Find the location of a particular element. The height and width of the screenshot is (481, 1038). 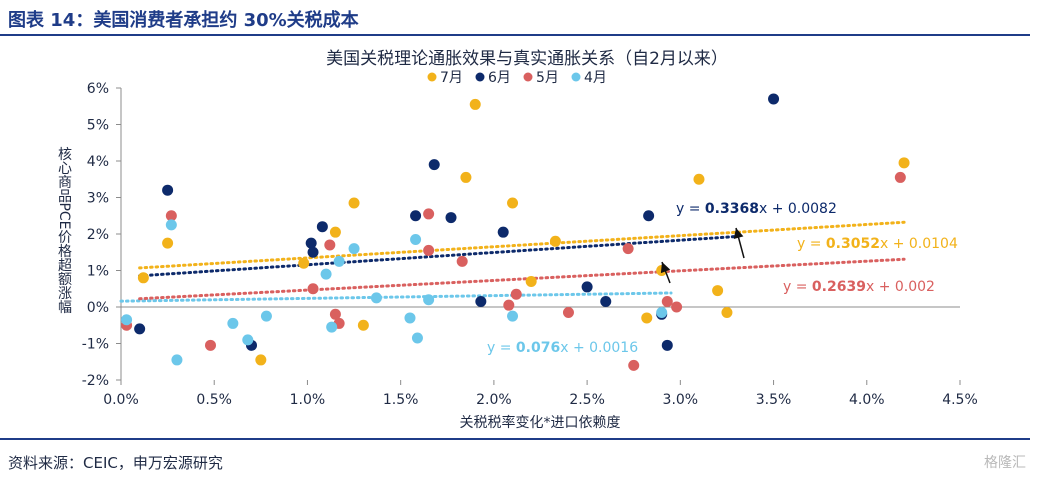

x-tick-label: 3.5% is located at coordinates (774, 400).